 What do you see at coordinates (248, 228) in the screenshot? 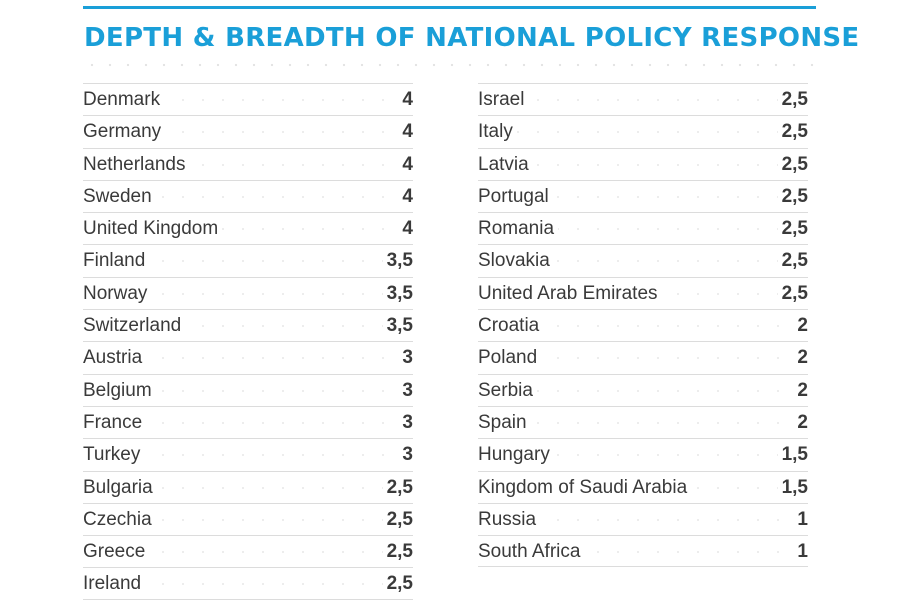
I see `table-row: United Kingdom 4` at bounding box center [248, 228].